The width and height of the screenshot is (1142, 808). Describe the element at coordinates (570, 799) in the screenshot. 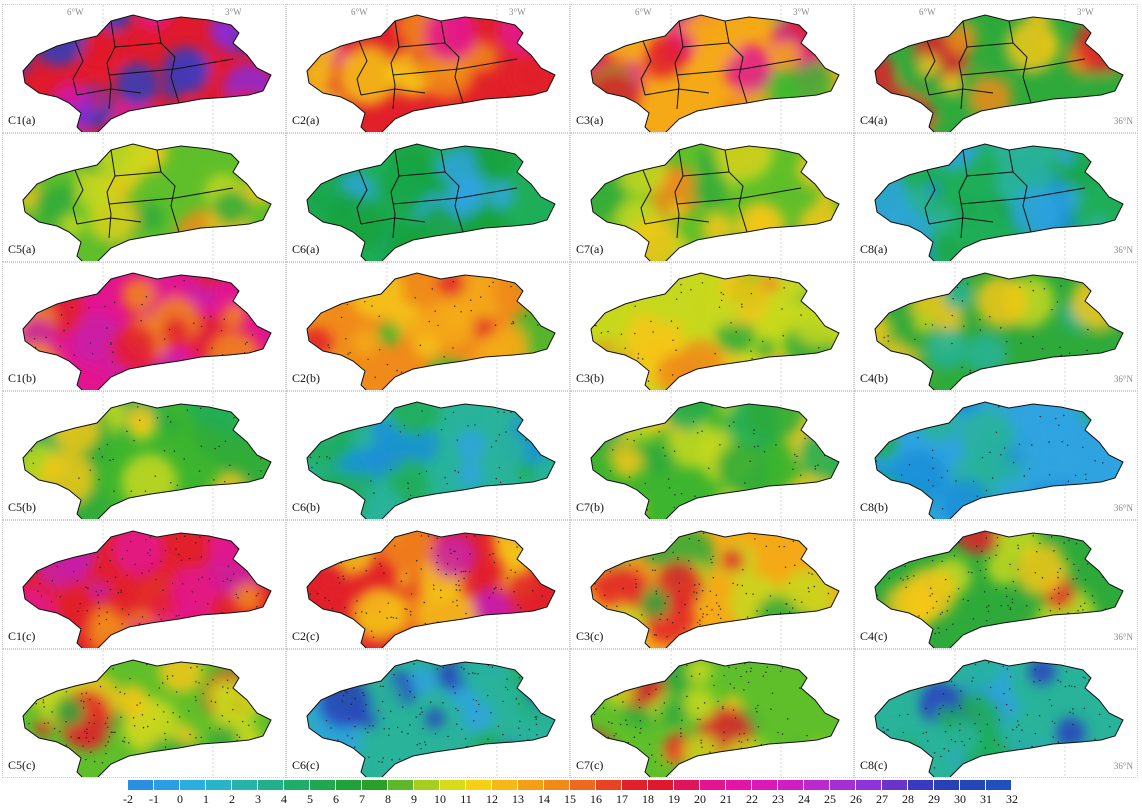

I see `legend-tick-label: 15` at that location.